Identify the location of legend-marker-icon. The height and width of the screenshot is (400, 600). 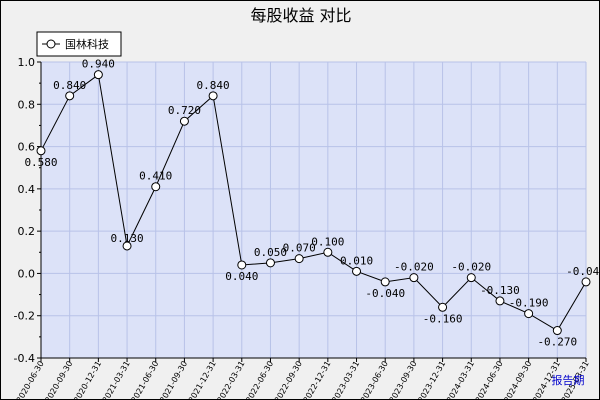
(51, 44).